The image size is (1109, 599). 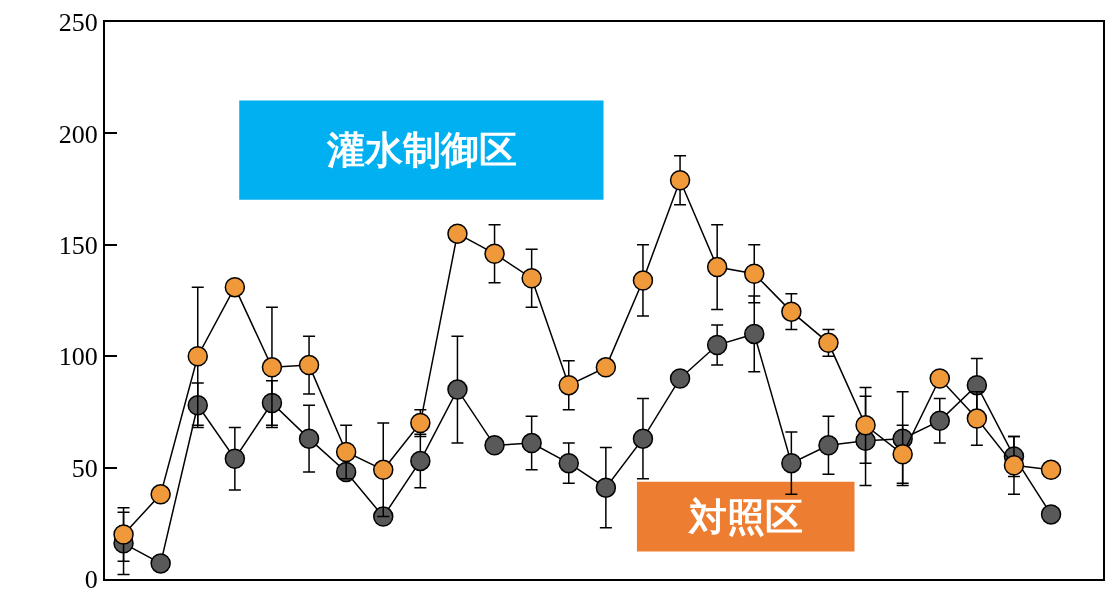 I want to click on annotation: 対照区, so click(x=745, y=517).